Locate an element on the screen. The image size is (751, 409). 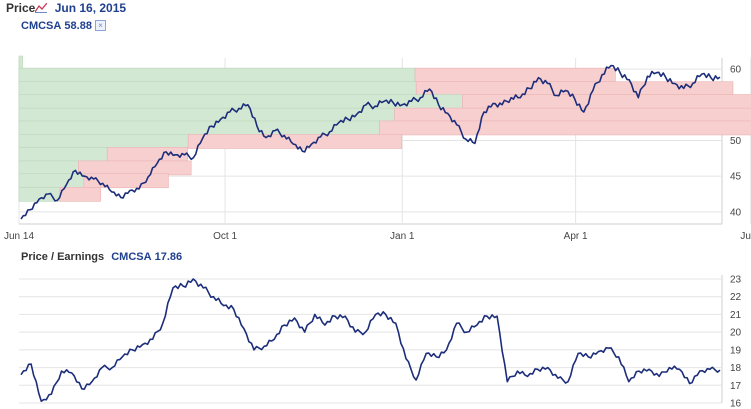
pe-y-tick-label: 23 is located at coordinates (736, 280).